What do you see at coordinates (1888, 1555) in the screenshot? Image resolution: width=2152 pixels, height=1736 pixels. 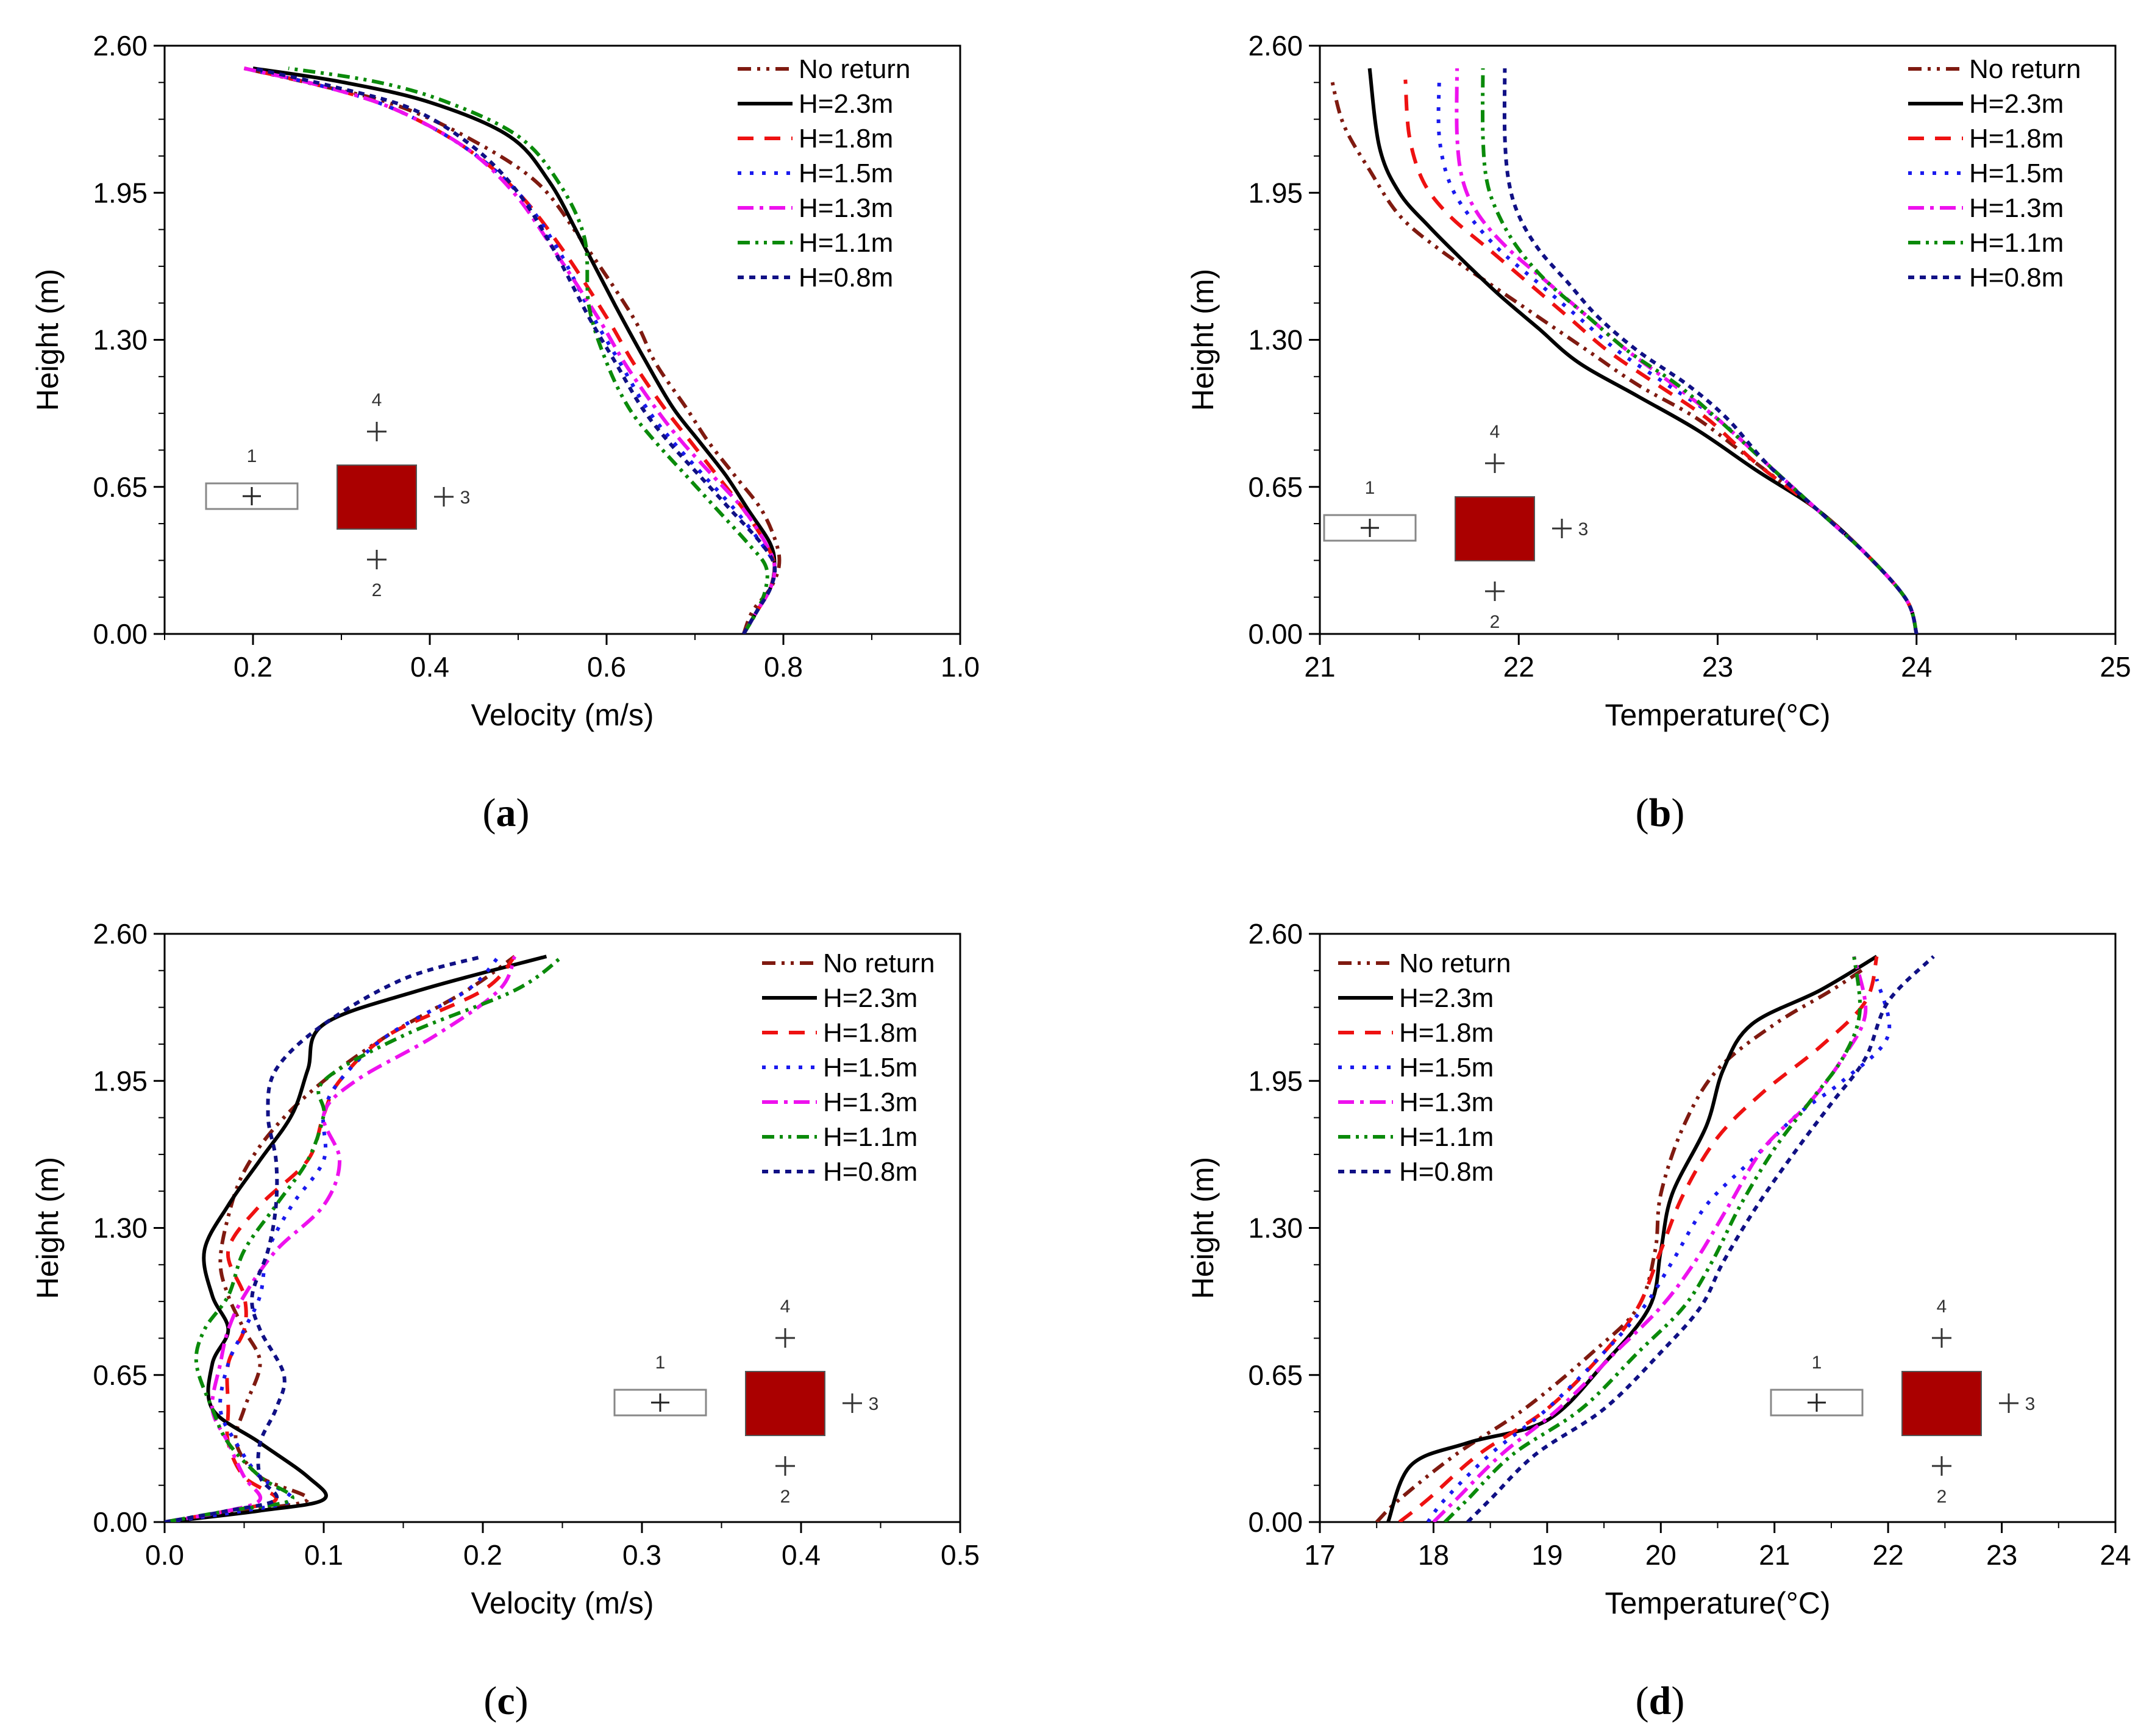 I see `x-tick-label: 22` at bounding box center [1888, 1555].